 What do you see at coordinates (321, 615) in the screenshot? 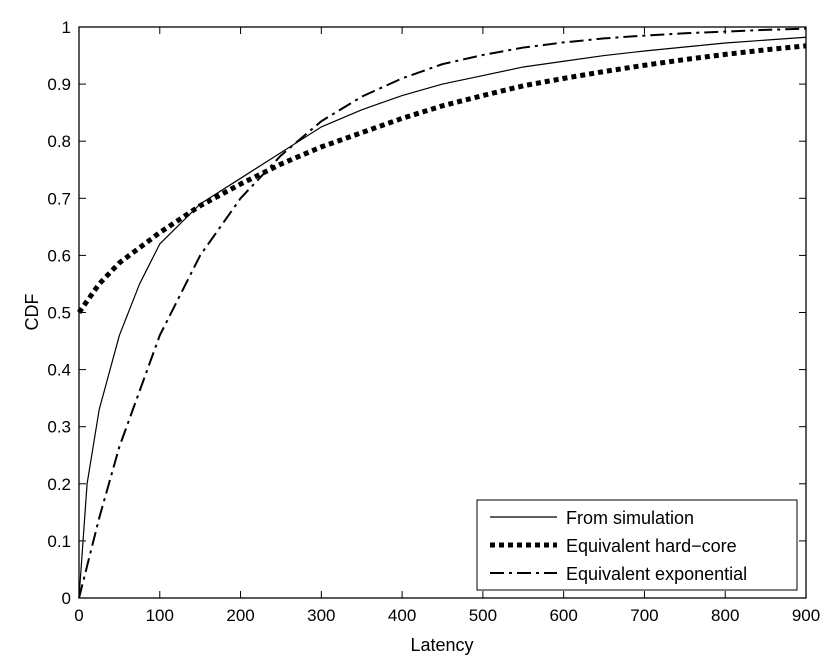
I see `x-tick-label: 300` at bounding box center [321, 615].